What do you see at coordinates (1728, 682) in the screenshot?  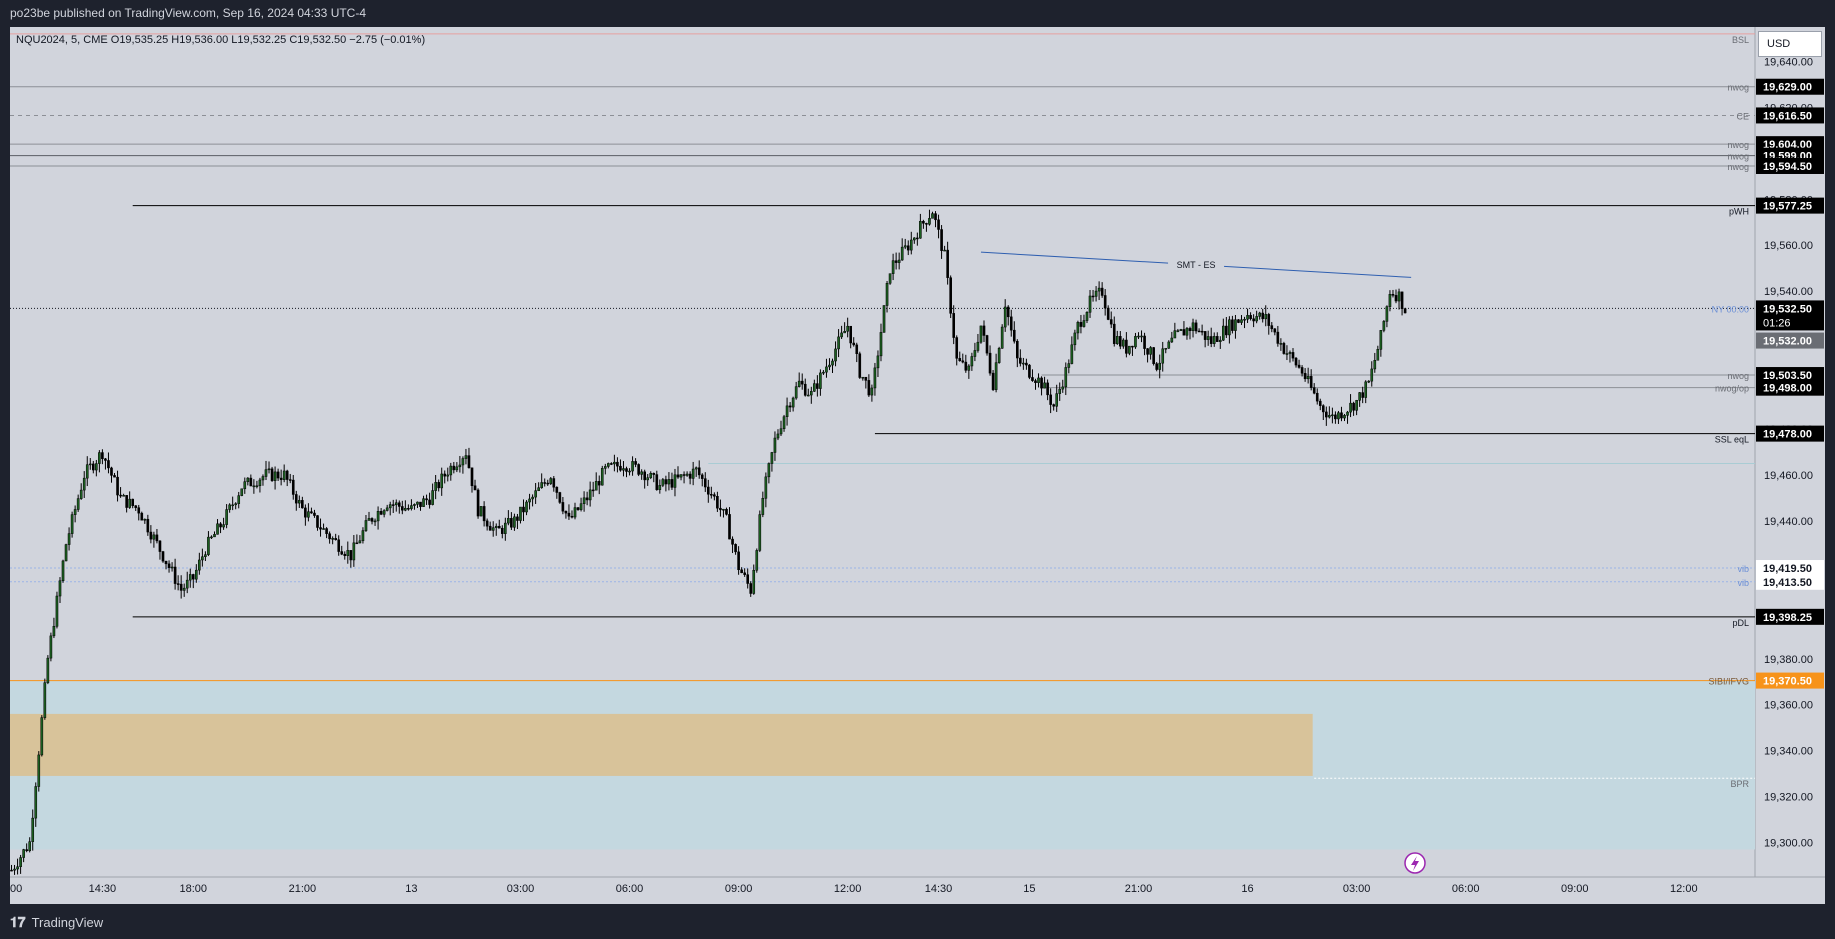 I see `level-label: SIBI/IFVG` at bounding box center [1728, 682].